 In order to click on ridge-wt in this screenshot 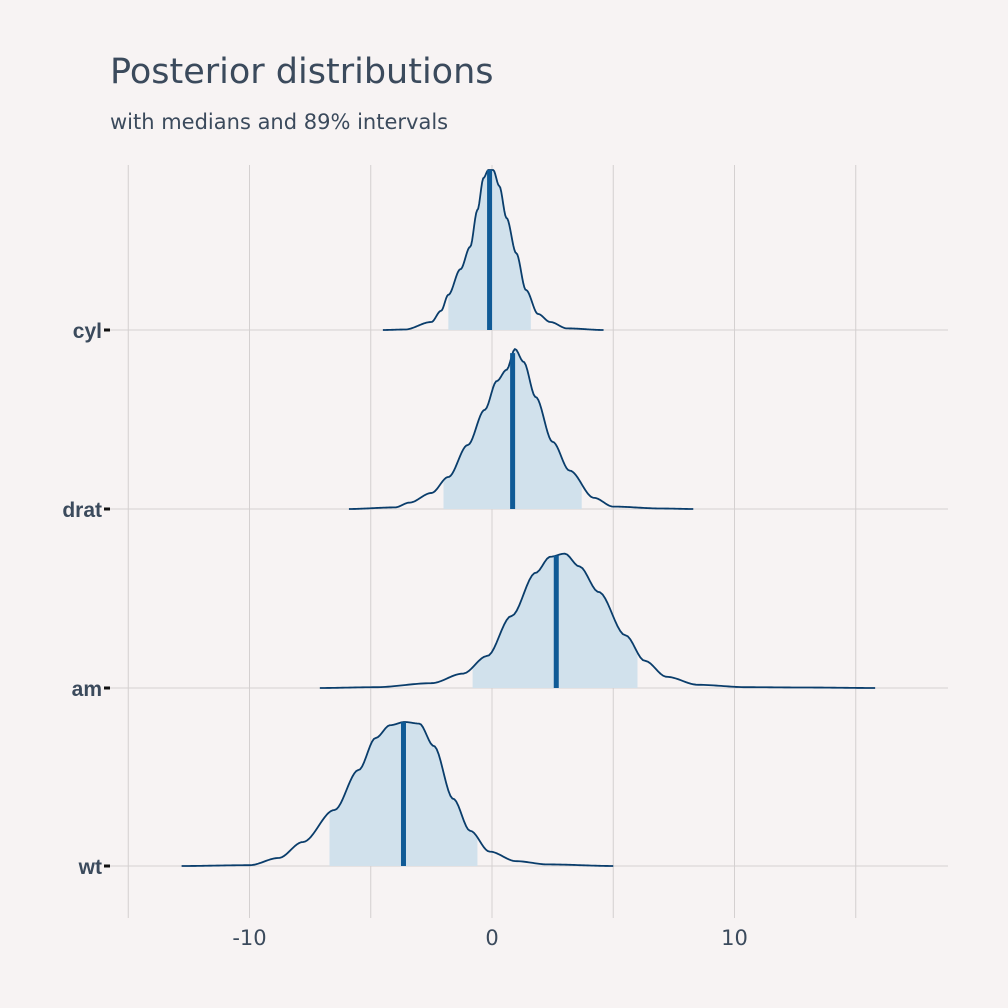, I will do `click(397, 794)`.